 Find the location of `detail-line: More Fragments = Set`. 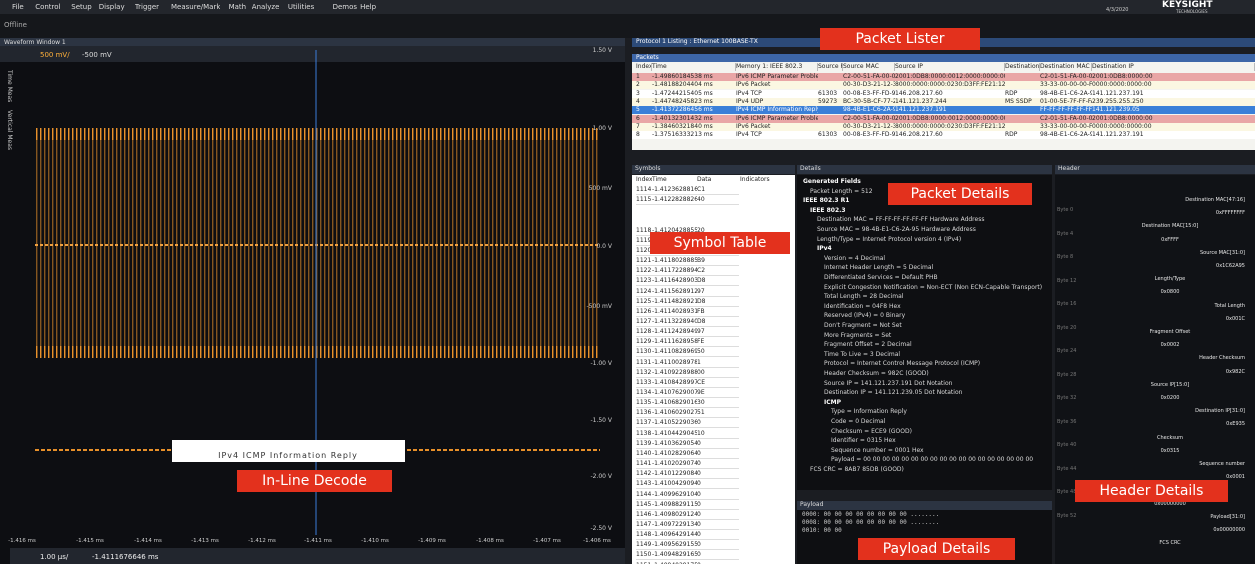

detail-line: More Fragments = Set is located at coordinates (858, 335).